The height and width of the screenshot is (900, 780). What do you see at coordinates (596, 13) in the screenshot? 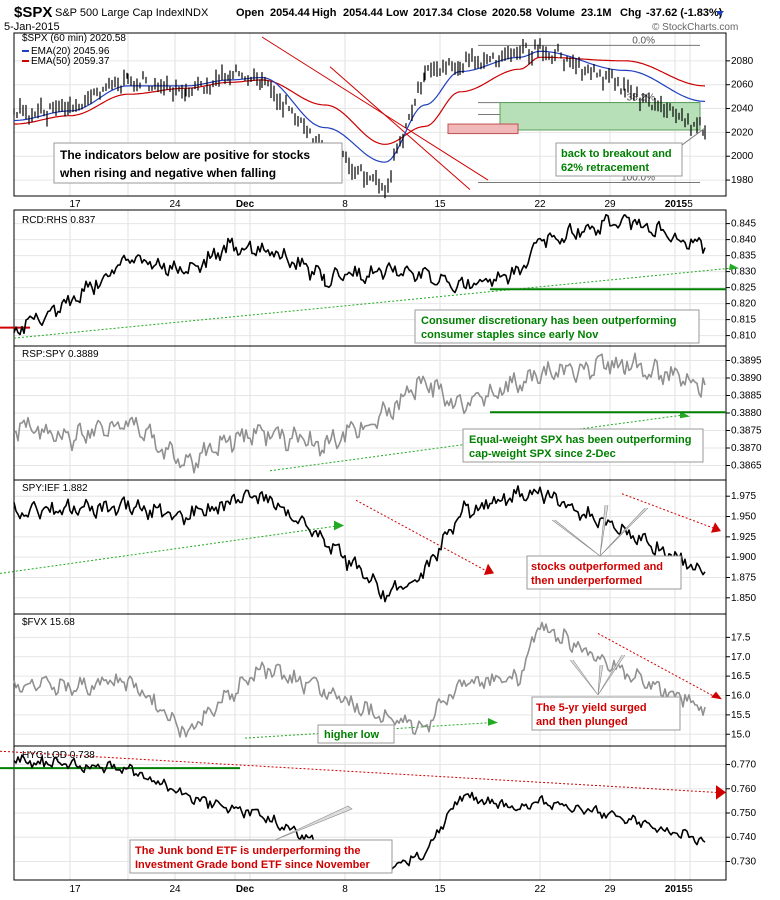
I see `volume-value: 23.1M` at bounding box center [596, 13].